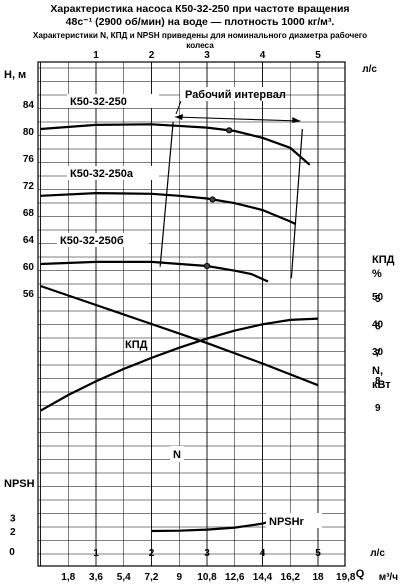 This screenshot has height=584, width=400. I want to click on power-tick-label: 9, so click(378, 408).